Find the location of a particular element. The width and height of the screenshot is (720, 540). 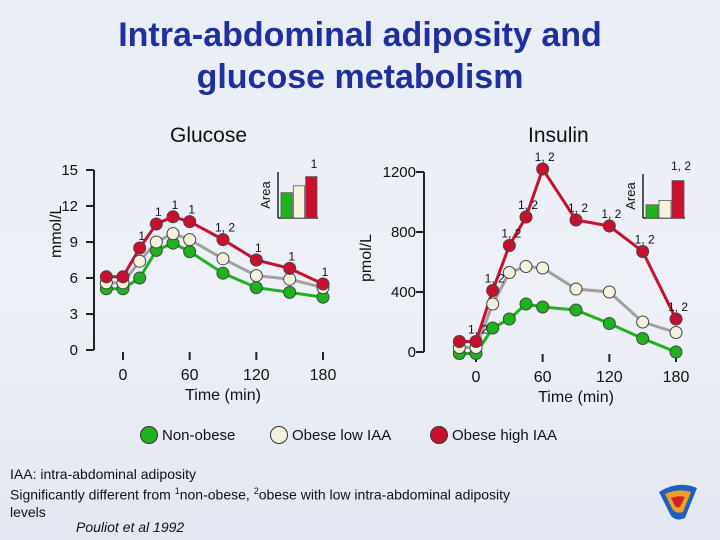

y-tick-label: 9 is located at coordinates (74, 242).